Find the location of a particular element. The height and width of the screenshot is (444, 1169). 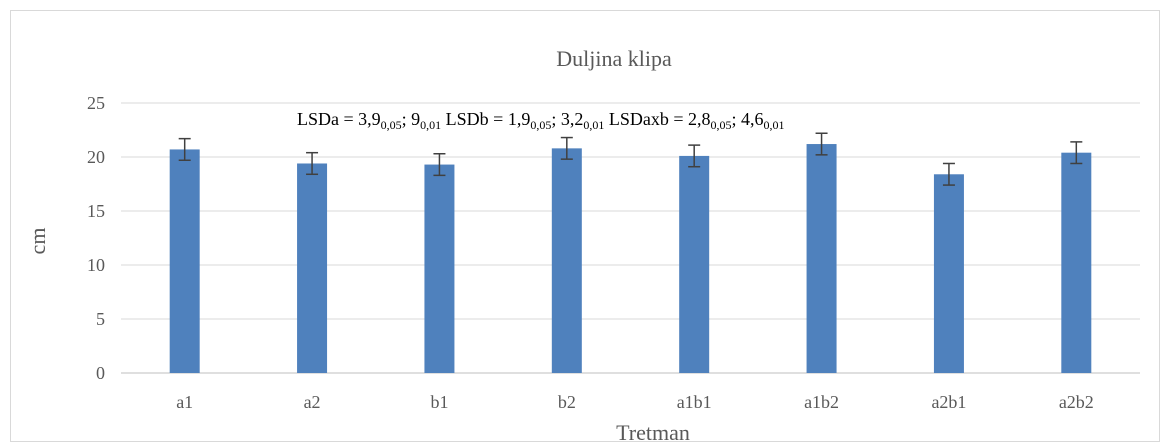

x-tick-label: a2 is located at coordinates (312, 402).